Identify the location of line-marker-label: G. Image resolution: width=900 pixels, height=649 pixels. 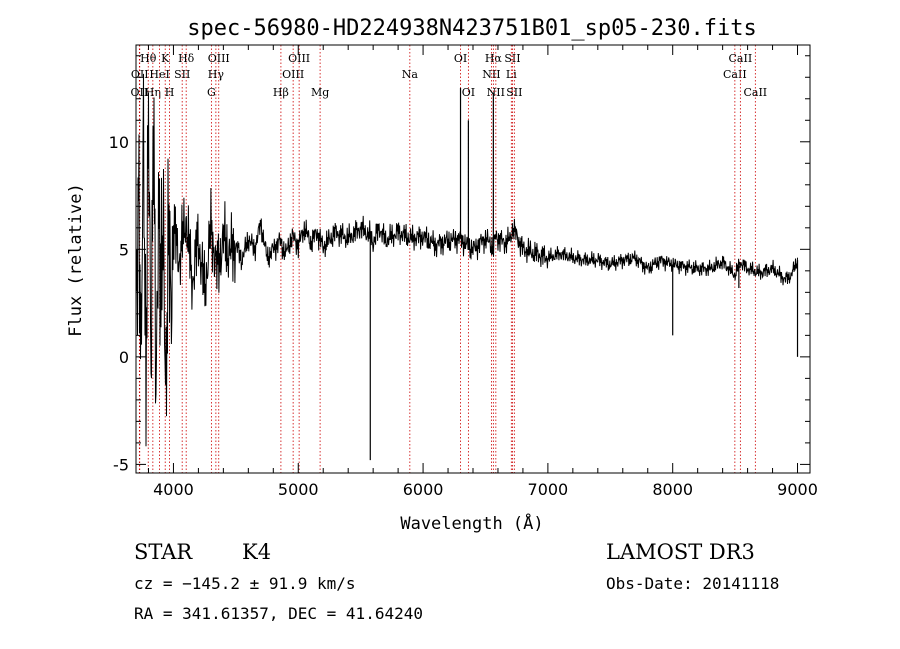
(211, 92).